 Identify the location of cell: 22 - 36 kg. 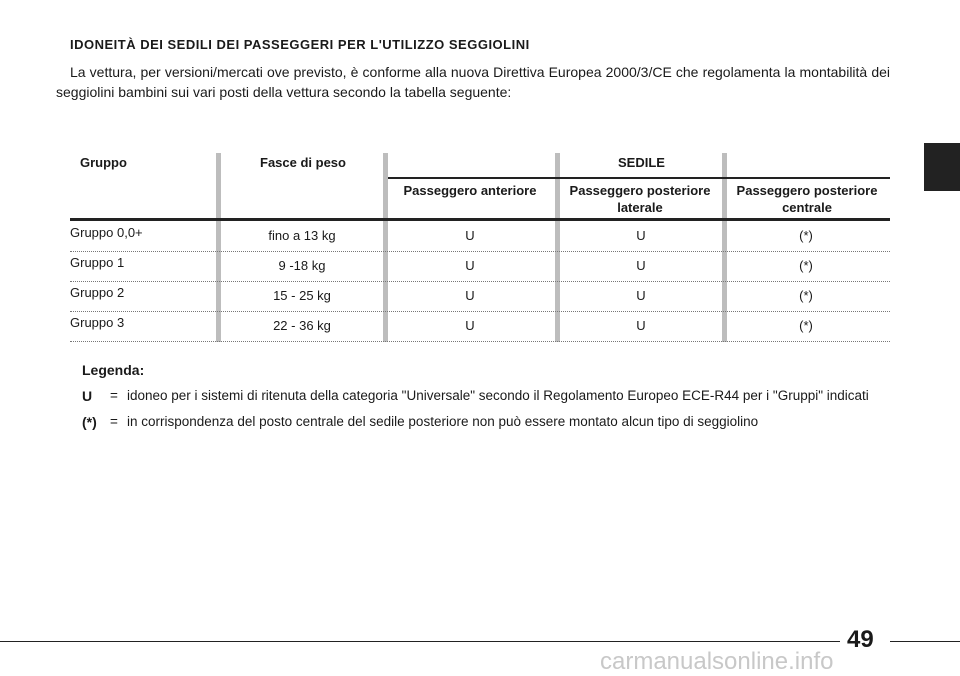
(302, 325).